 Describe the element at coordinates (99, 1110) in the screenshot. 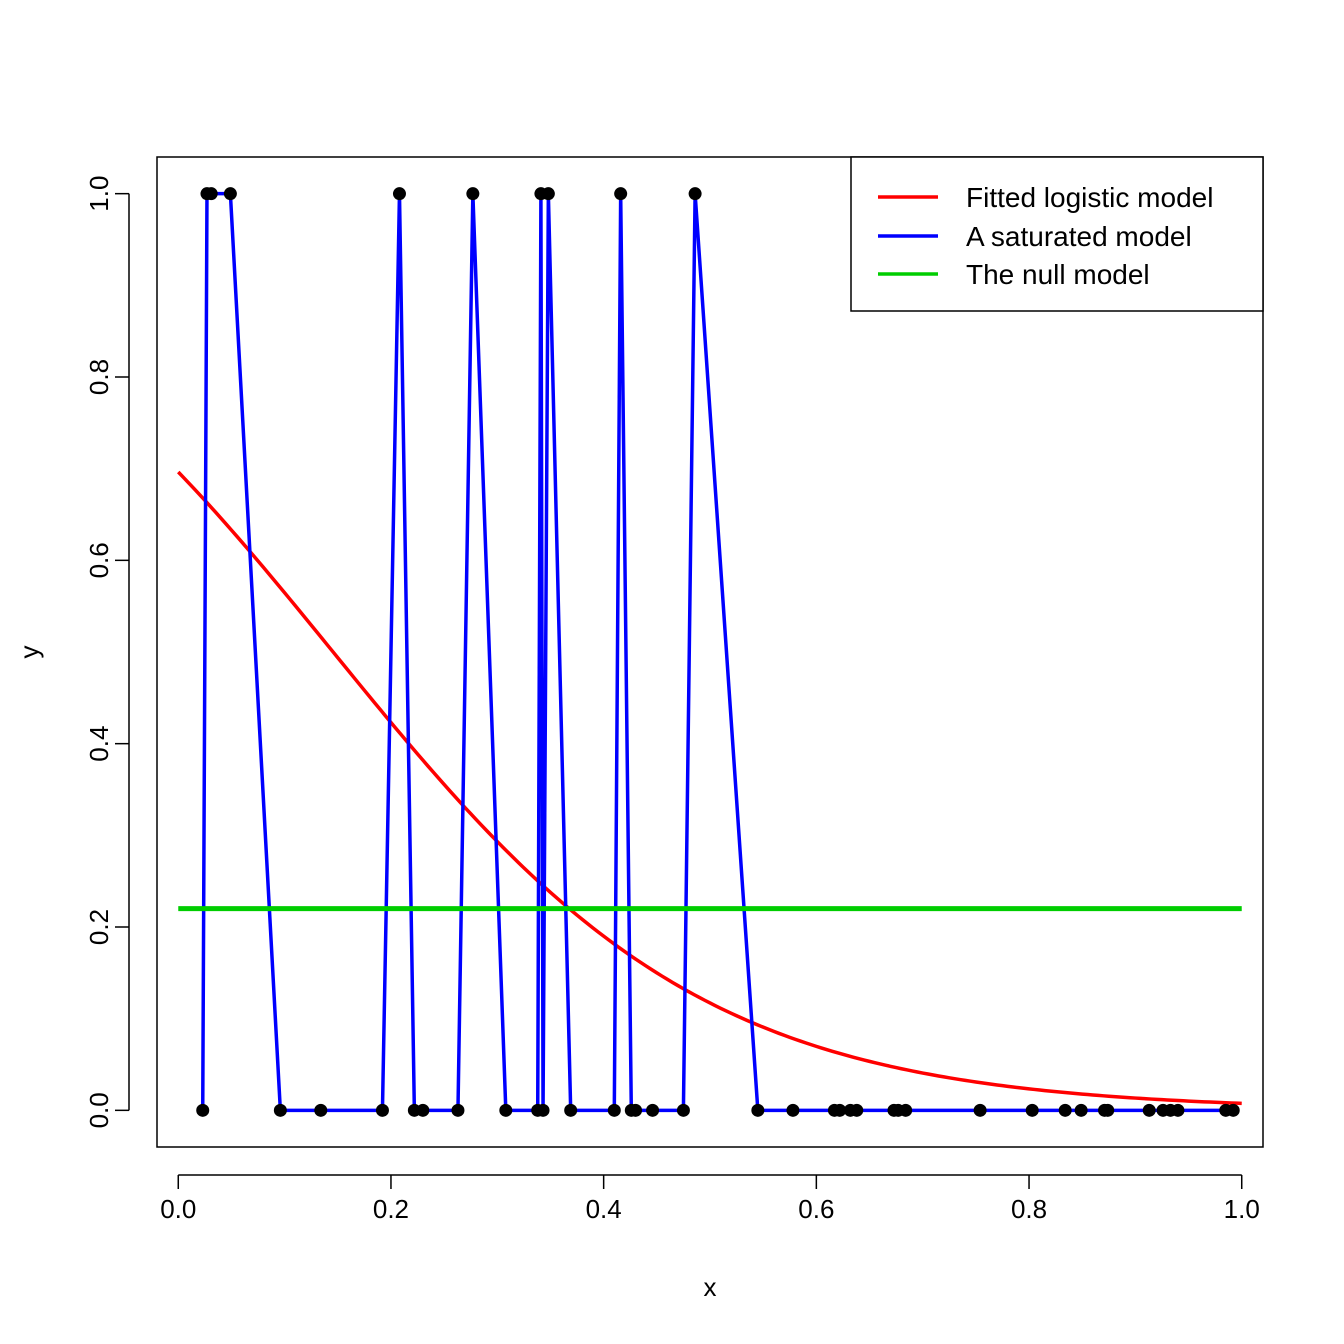

I see `y-tick-label-0: 0.0` at that location.